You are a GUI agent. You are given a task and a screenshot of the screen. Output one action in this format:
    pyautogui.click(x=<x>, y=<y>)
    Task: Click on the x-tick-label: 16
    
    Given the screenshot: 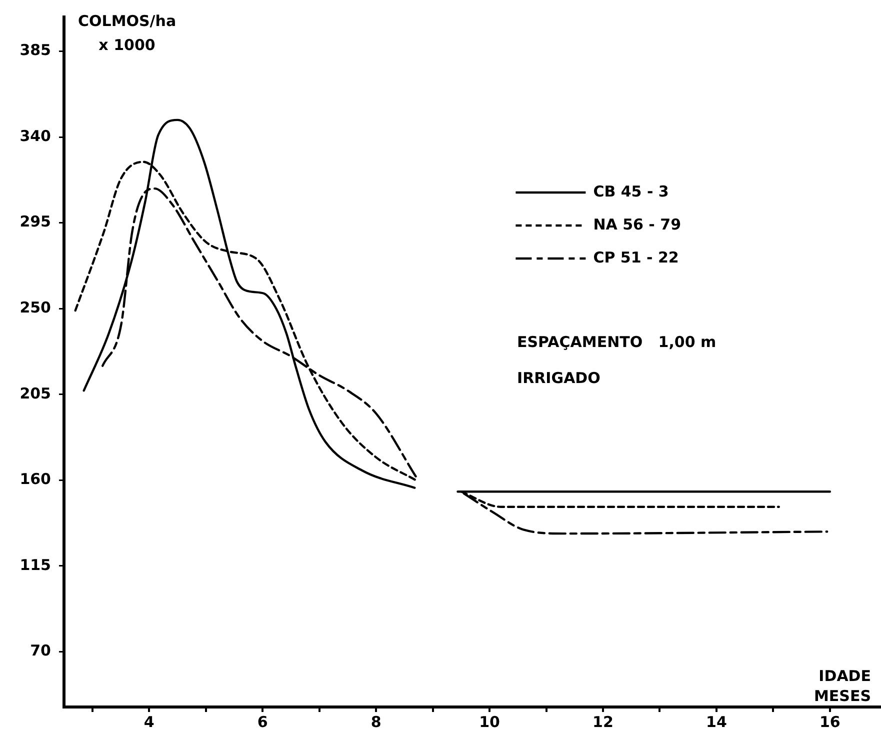 What is the action you would take?
    pyautogui.click(x=830, y=721)
    